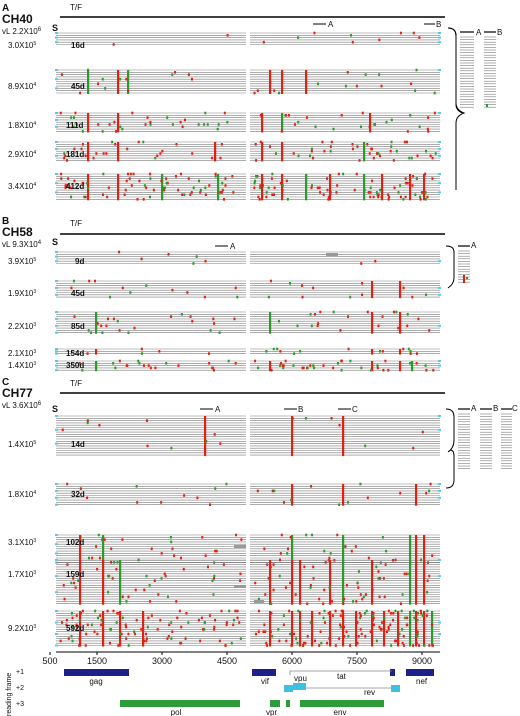  What do you see at coordinates (22, 542) in the screenshot?
I see `viral-load: 3.1X103` at bounding box center [22, 542].